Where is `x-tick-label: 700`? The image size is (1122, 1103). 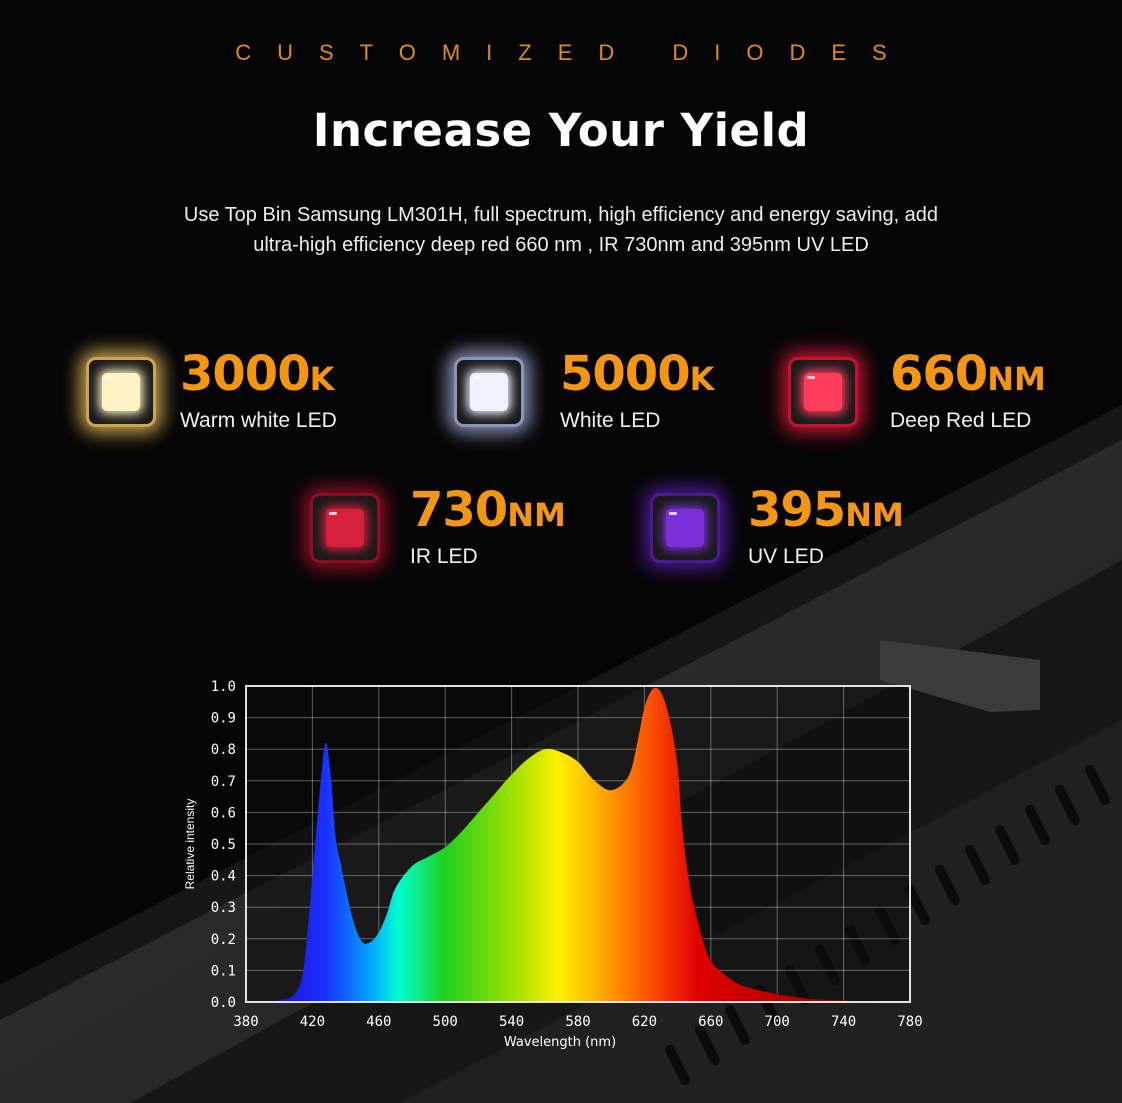 x-tick-label: 700 is located at coordinates (777, 1022).